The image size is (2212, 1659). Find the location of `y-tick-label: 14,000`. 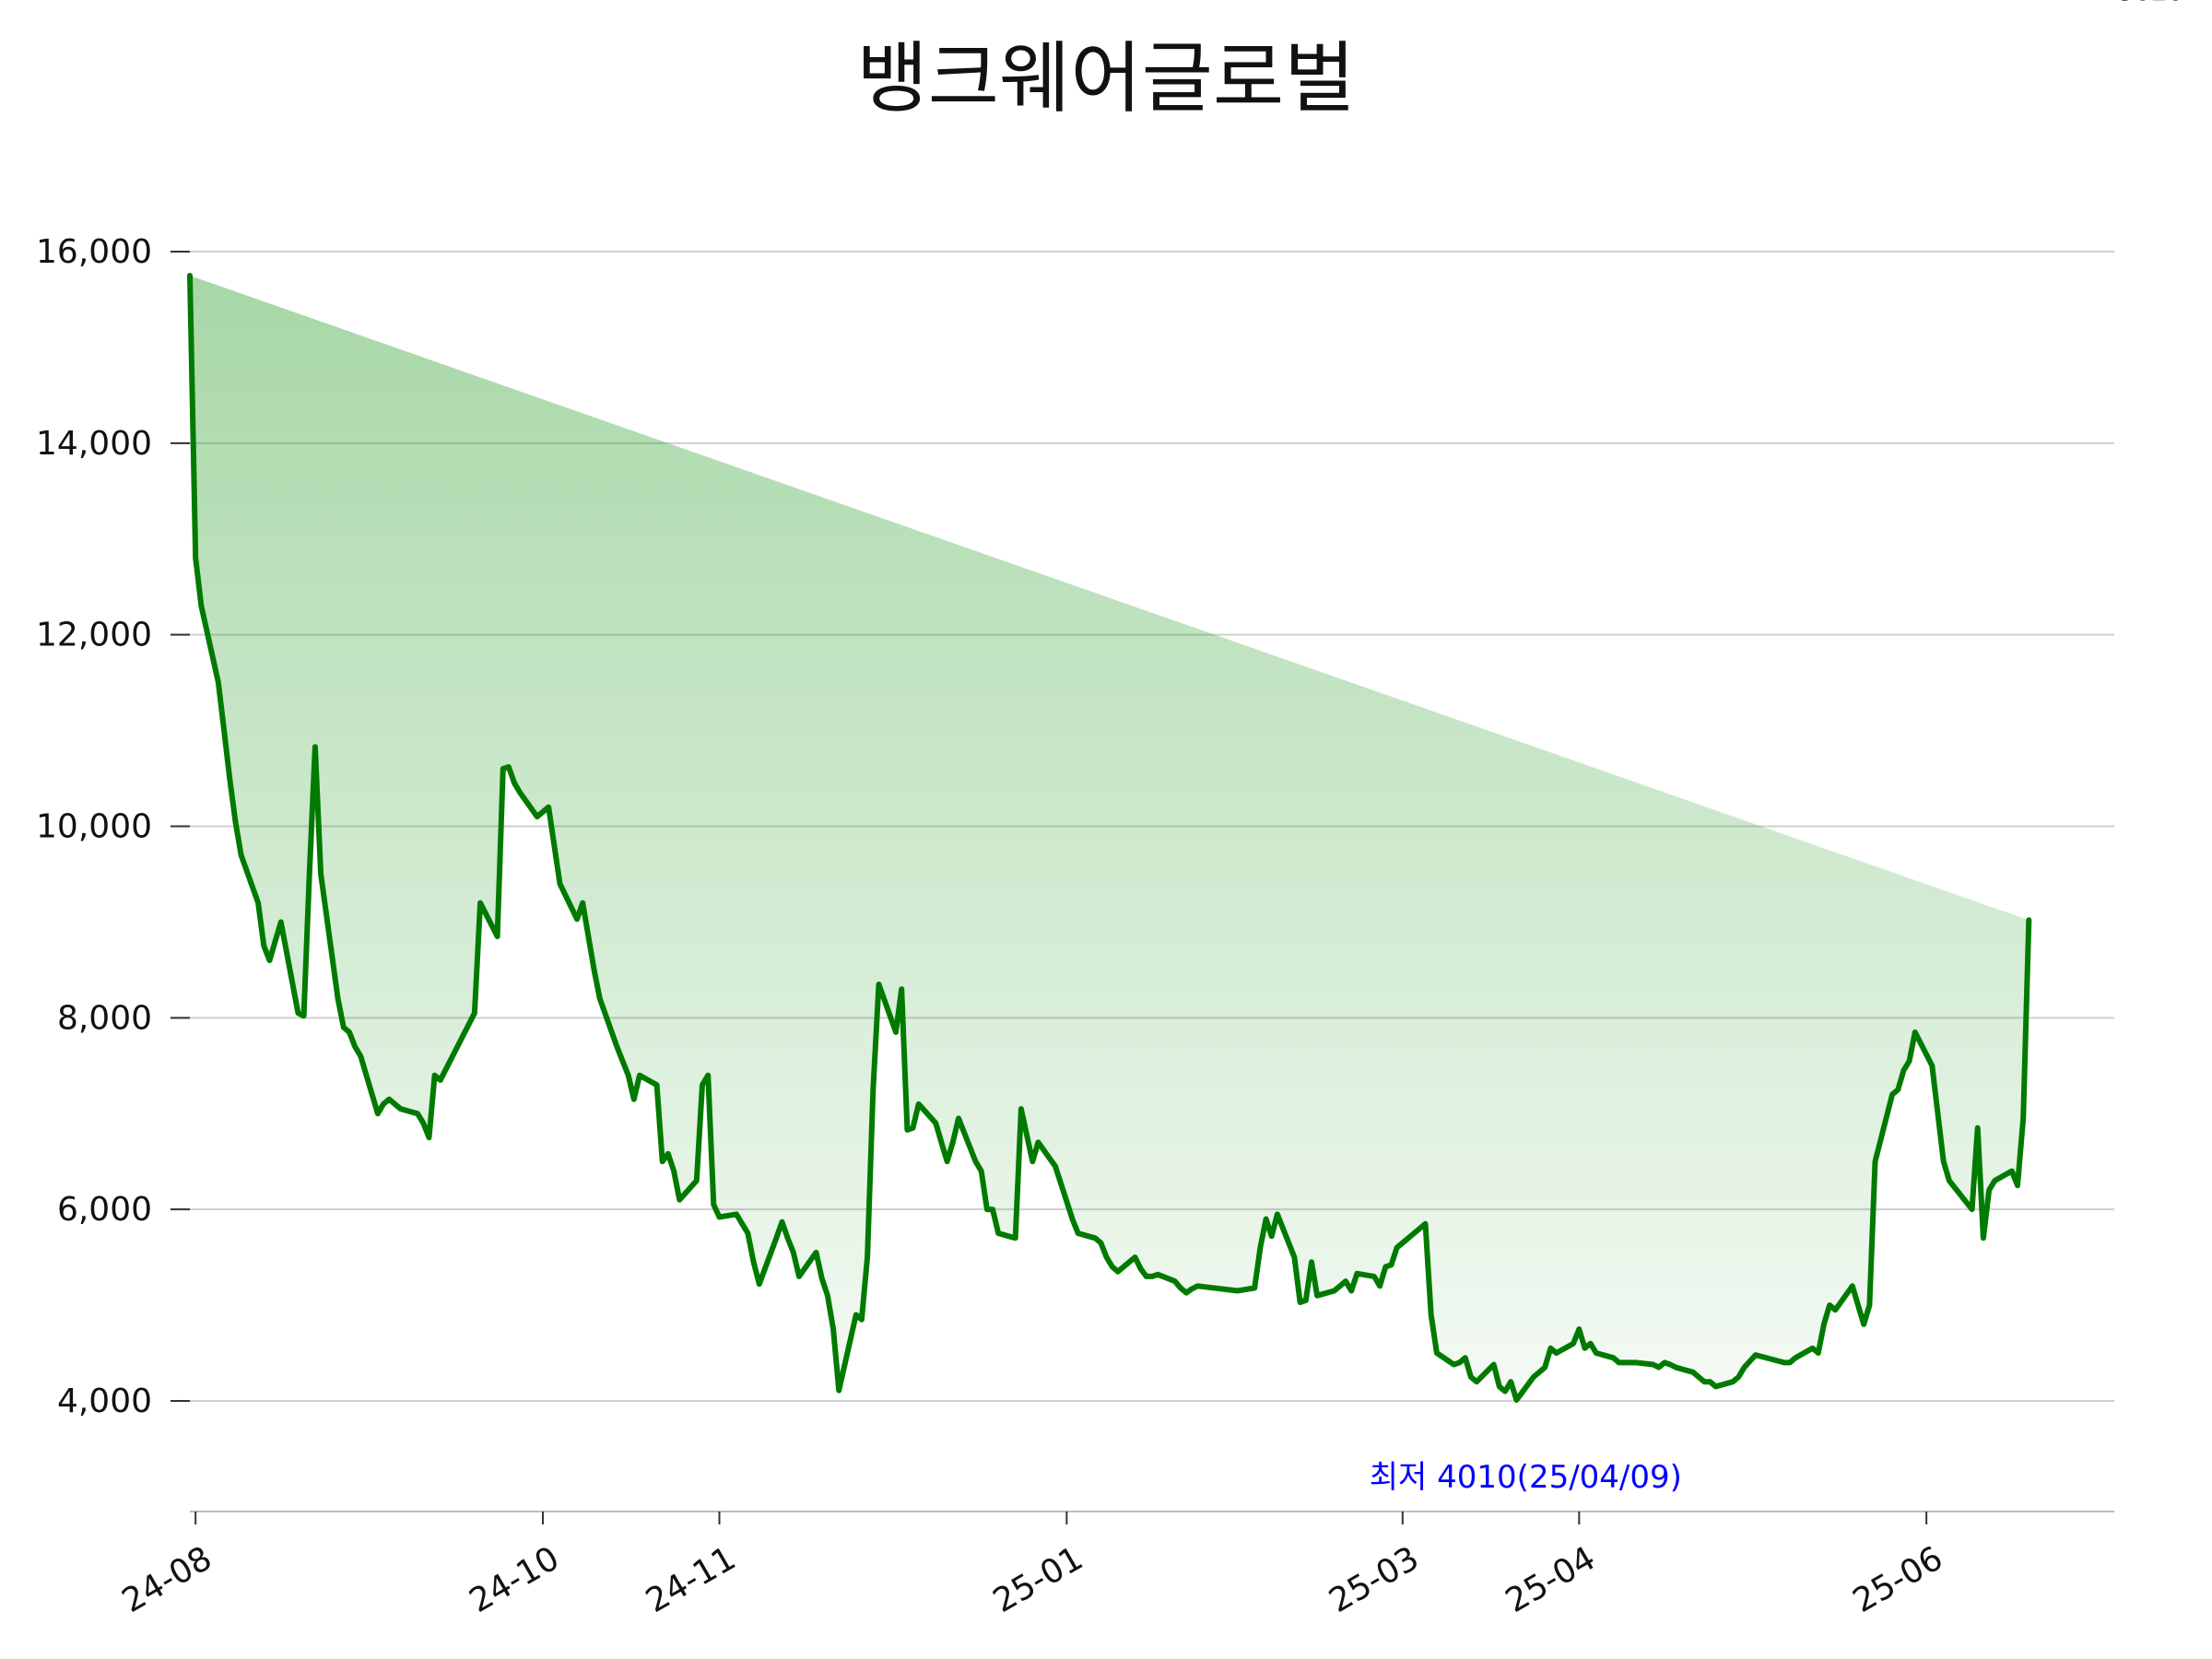

y-tick-label: 14,000 is located at coordinates (94, 444).